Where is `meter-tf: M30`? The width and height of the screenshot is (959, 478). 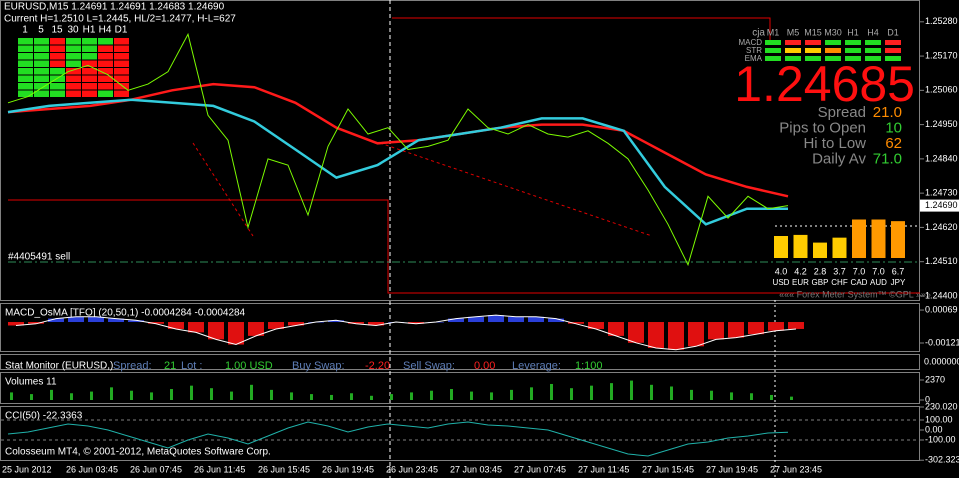 meter-tf: M30 is located at coordinates (833, 32).